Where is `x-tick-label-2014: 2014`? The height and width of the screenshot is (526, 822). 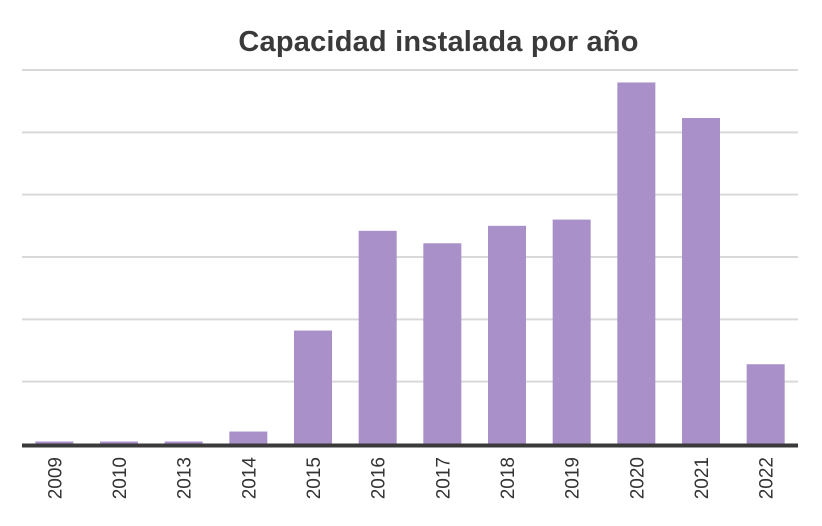 x-tick-label-2014: 2014 is located at coordinates (249, 478).